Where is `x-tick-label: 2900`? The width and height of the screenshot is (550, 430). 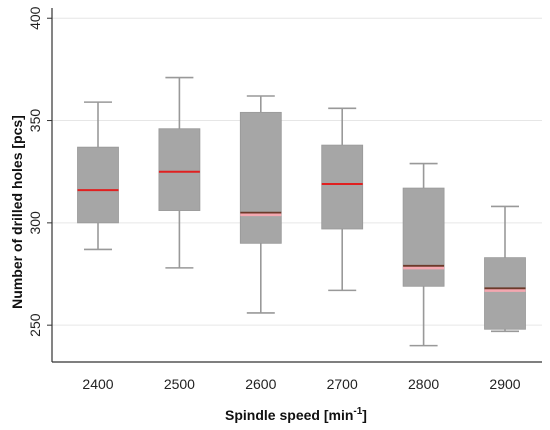 x-tick-label: 2900 is located at coordinates (504, 384).